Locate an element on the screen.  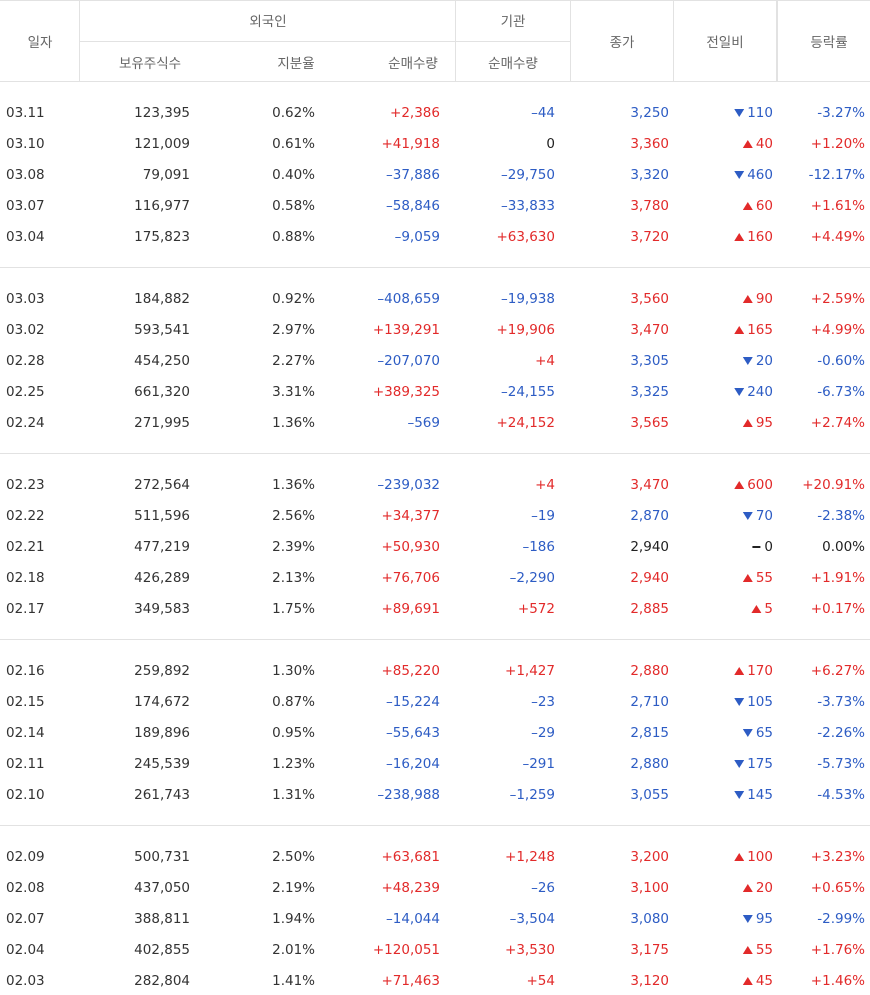
header-cell: 기관 is located at coordinates (513, 22).